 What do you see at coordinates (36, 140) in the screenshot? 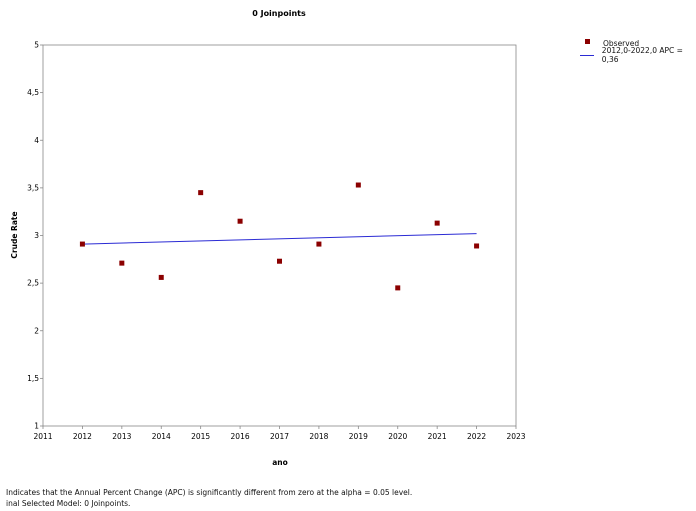
I see `y-tick-label: 4` at bounding box center [36, 140].